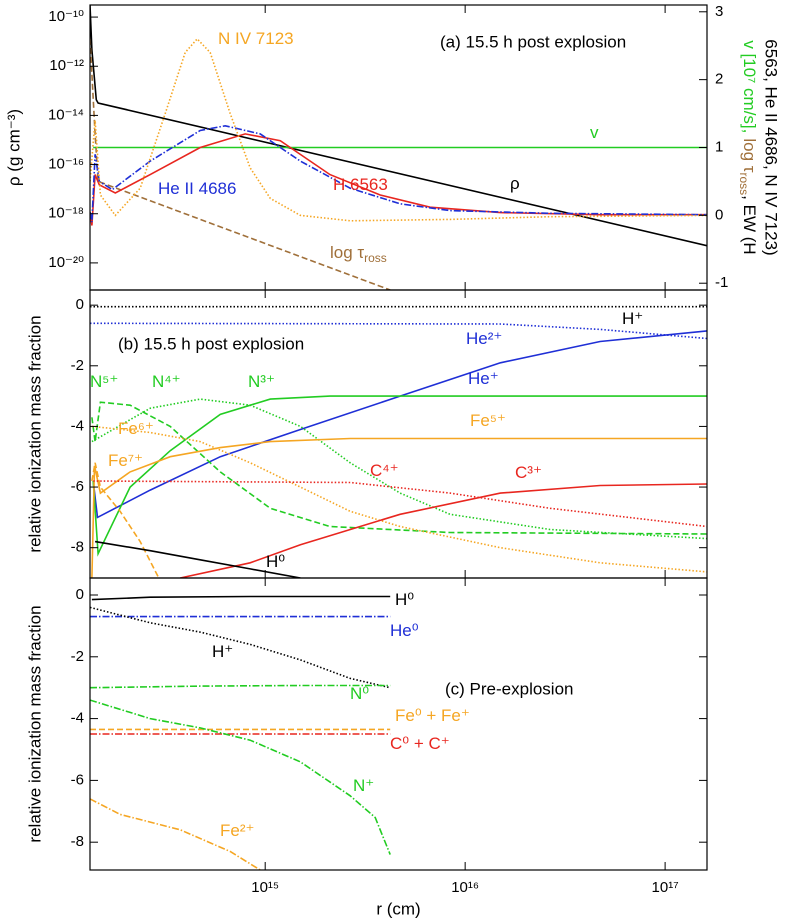  I want to click on series-label: He⁺, so click(483, 378).